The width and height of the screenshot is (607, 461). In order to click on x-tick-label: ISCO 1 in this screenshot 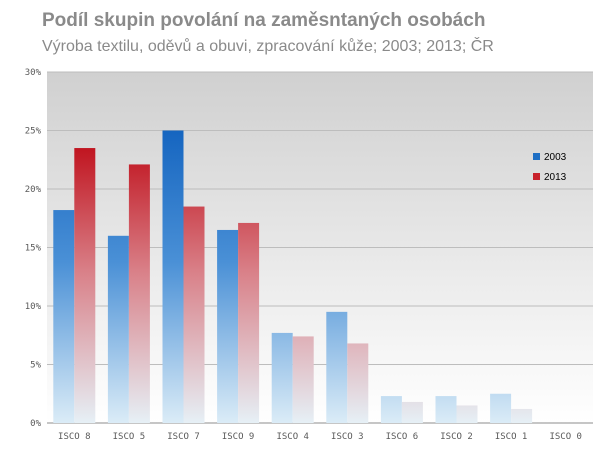, I will do `click(511, 437)`.